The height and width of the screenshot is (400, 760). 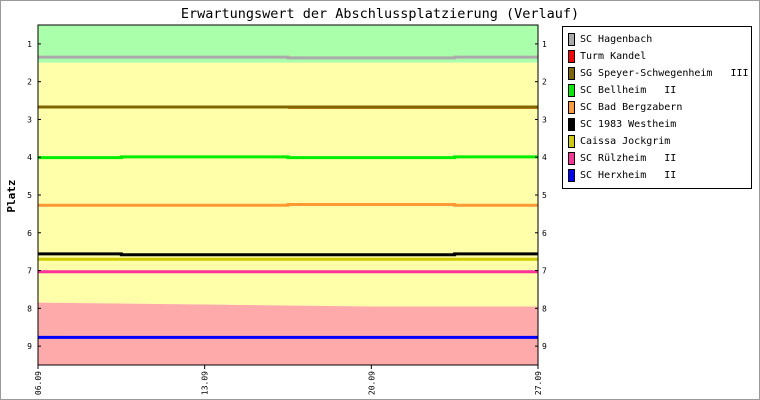 What do you see at coordinates (29, 308) in the screenshot?
I see `y-tick-label-left: 8` at bounding box center [29, 308].